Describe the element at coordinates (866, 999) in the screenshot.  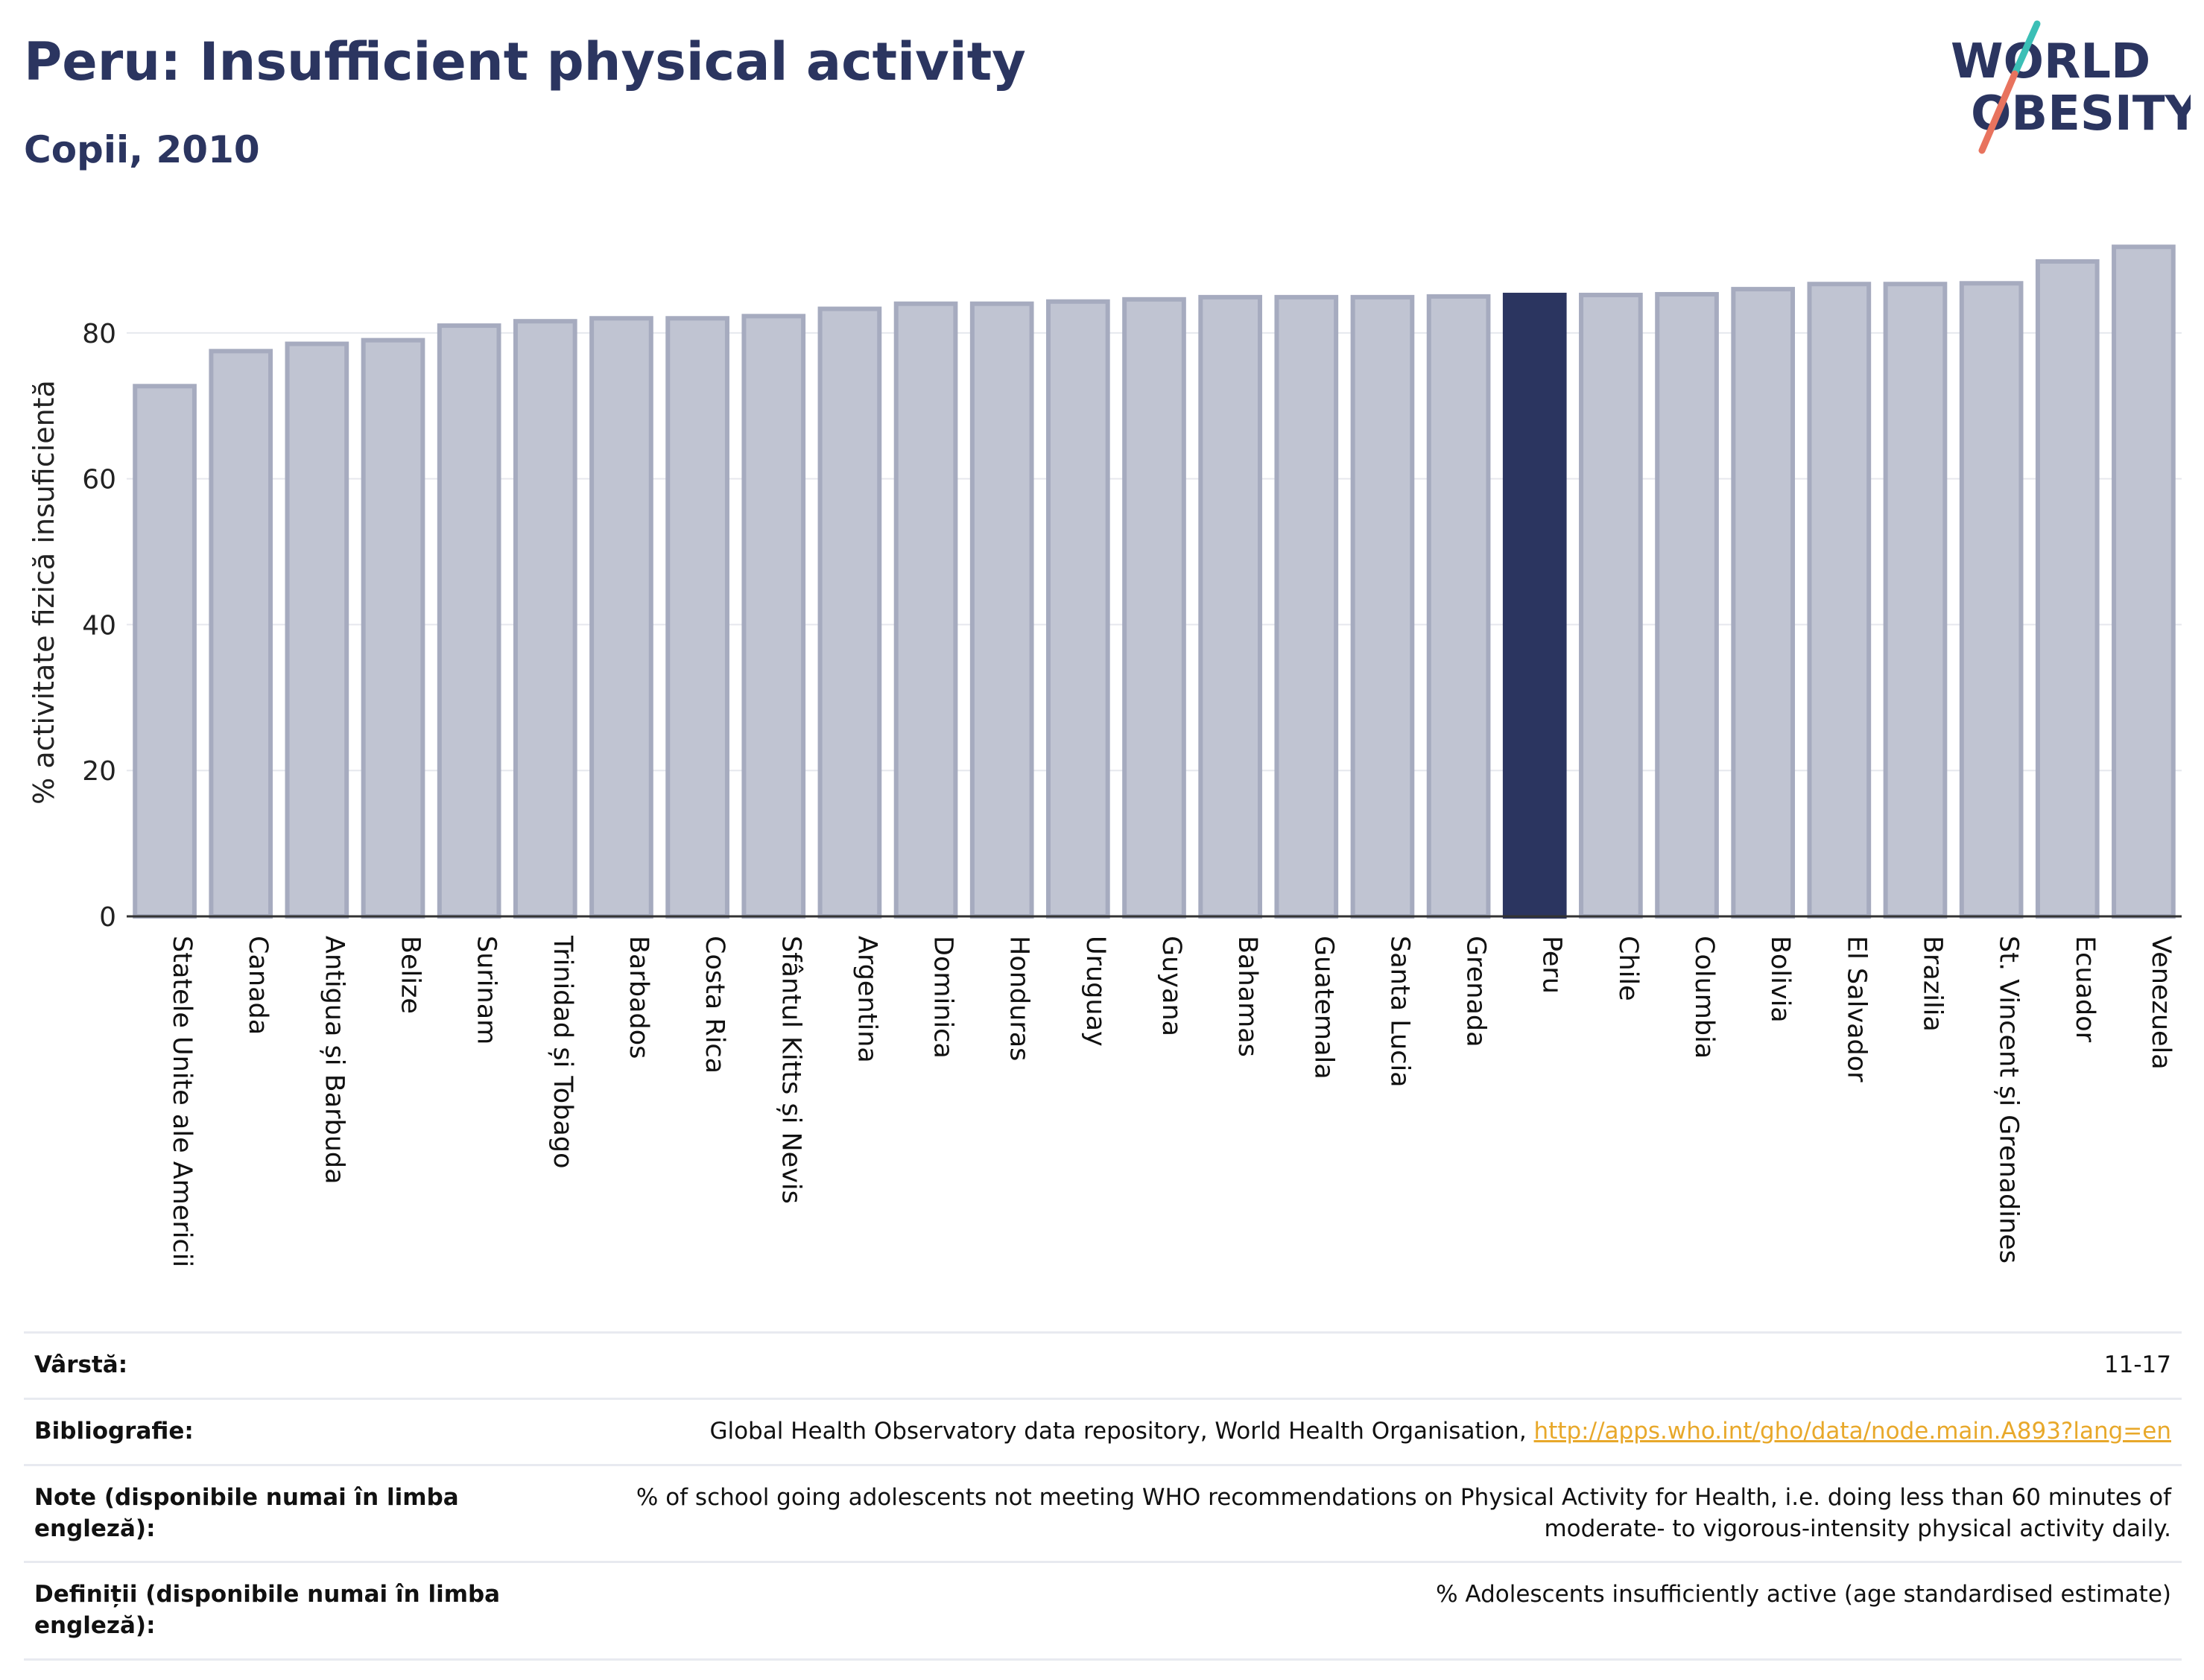
I see `x-tick-label: Argentina` at that location.